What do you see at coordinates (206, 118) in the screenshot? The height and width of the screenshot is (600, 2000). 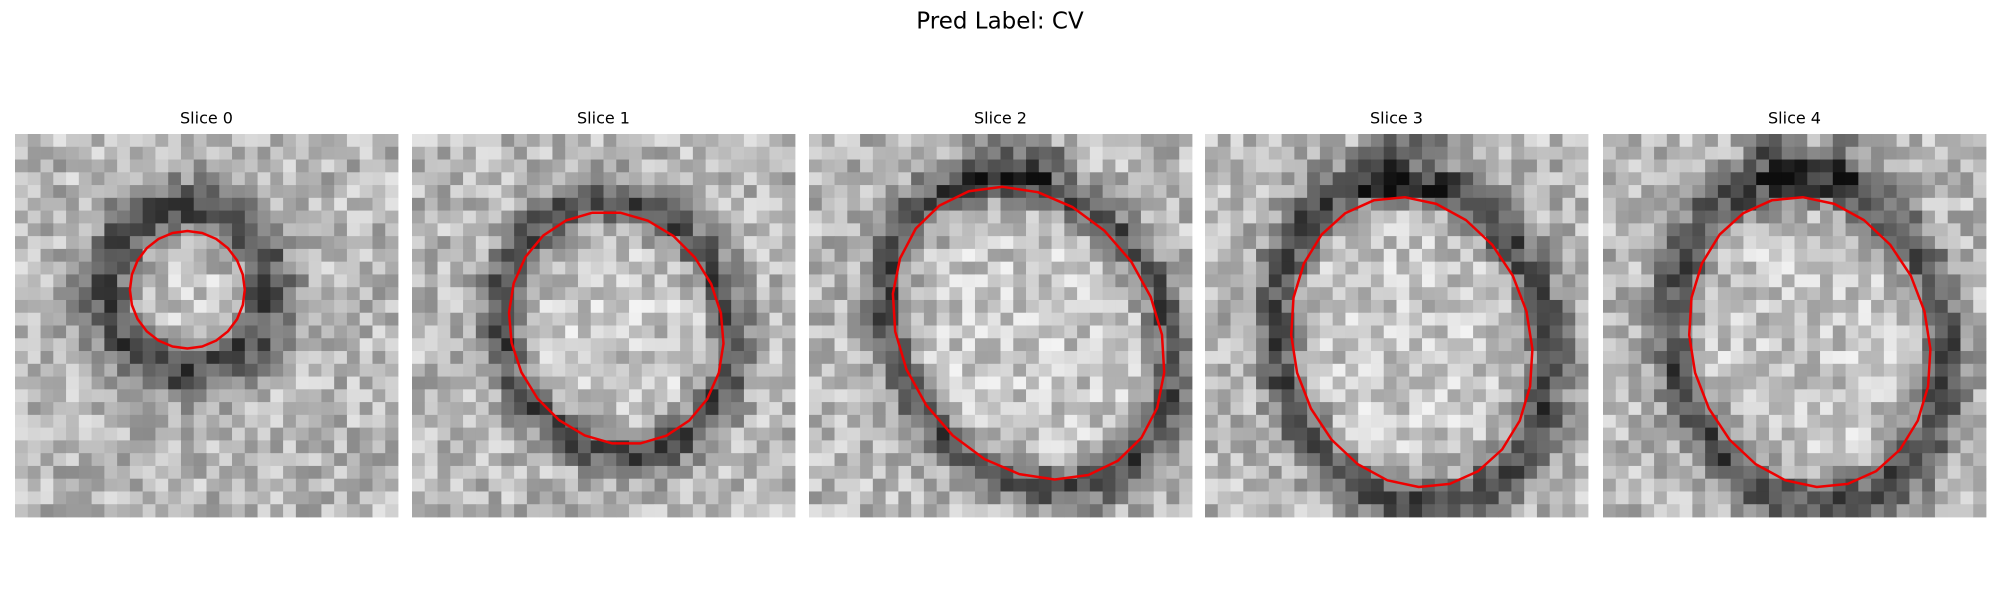 I see `panel-title: Slice 0` at bounding box center [206, 118].